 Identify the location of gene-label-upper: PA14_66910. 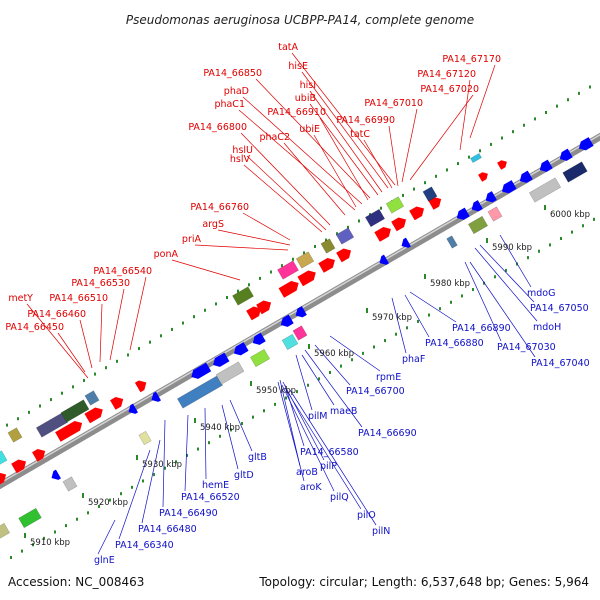
(296, 112).